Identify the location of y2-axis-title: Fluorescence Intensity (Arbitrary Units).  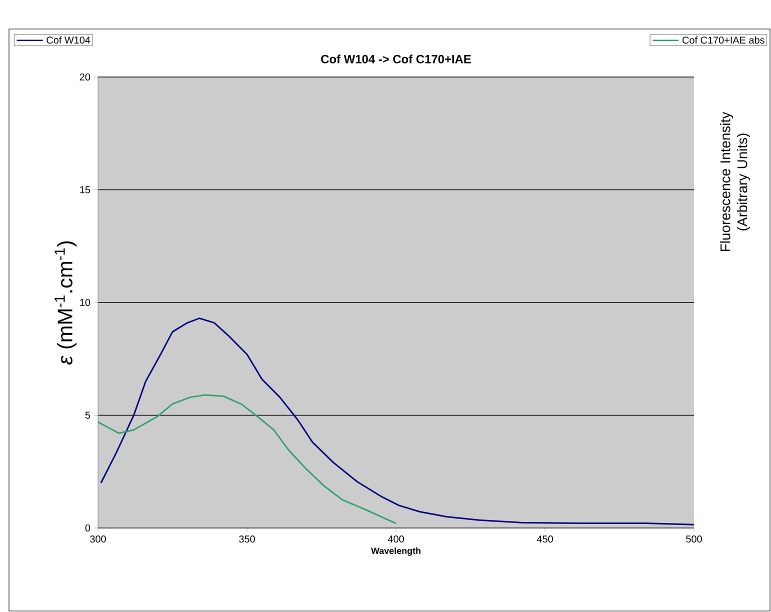
(735, 182).